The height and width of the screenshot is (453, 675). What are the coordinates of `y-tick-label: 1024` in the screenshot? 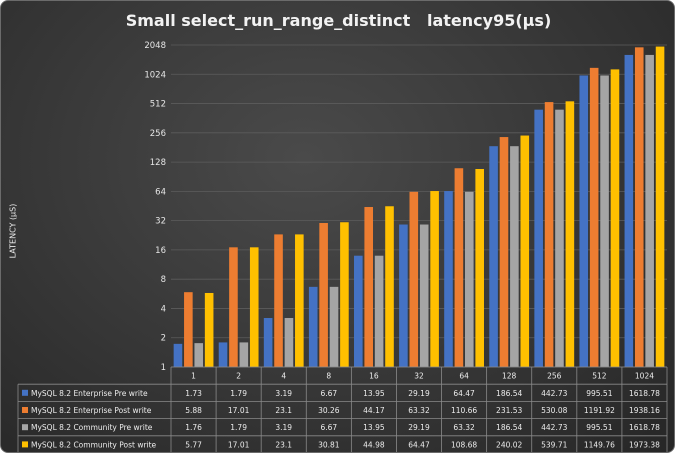 It's located at (155, 75).